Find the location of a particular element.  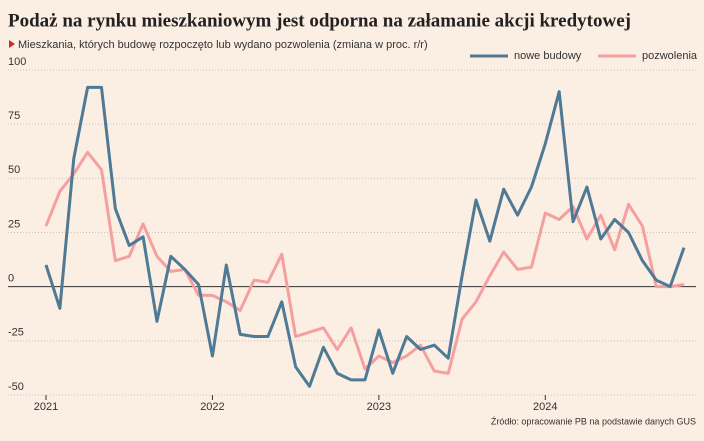

y-tick-label: 75 is located at coordinates (14, 116).